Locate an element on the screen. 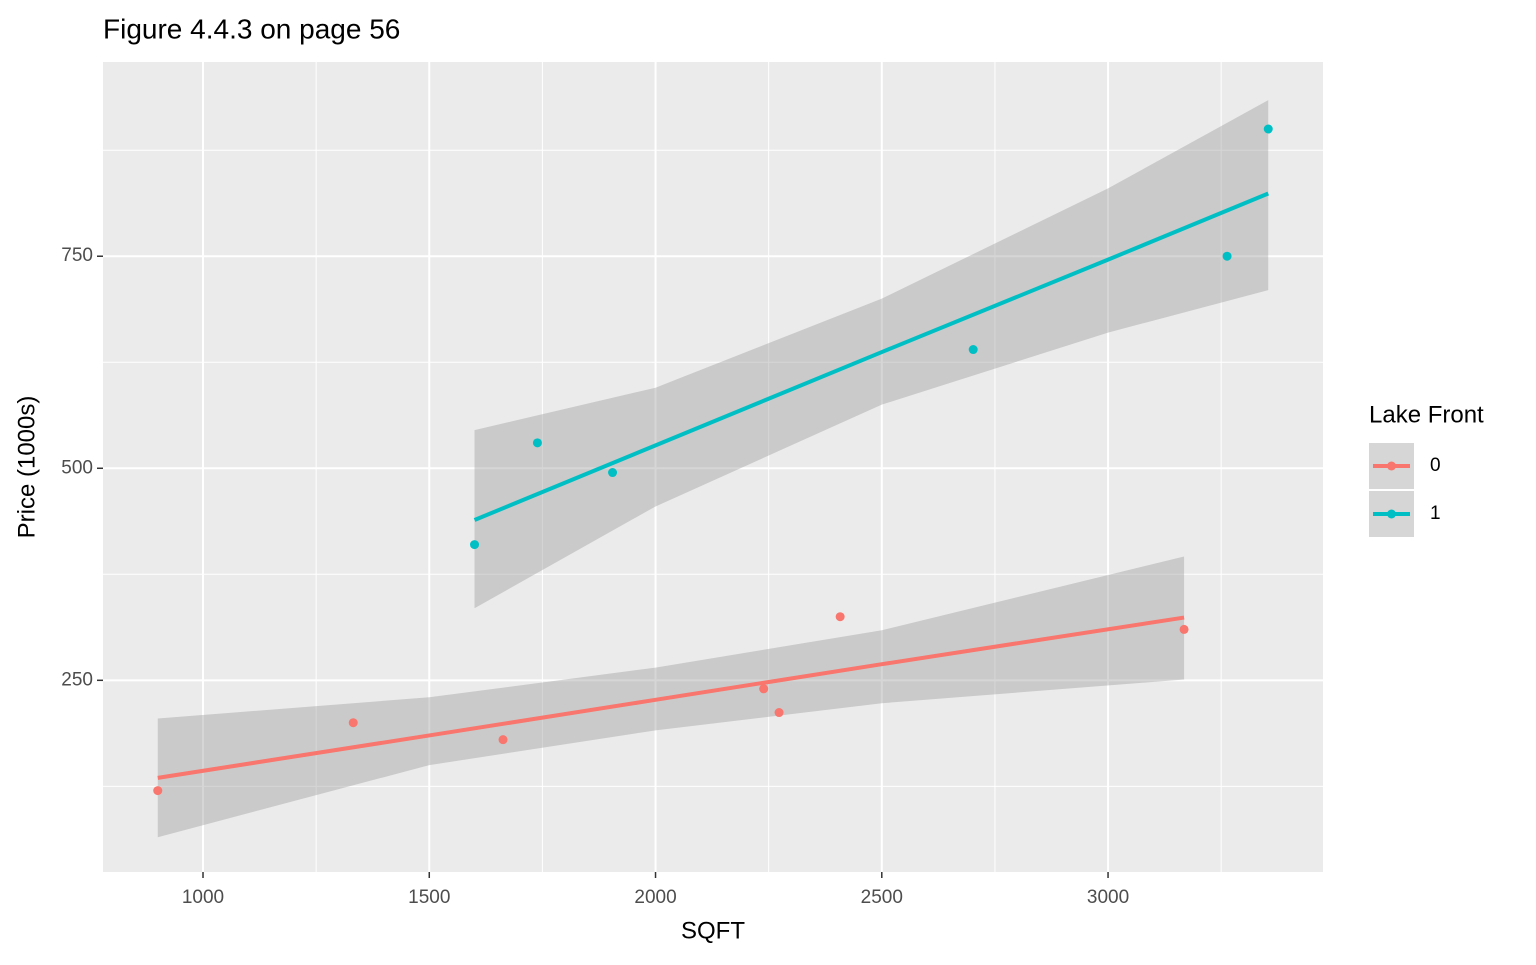 The width and height of the screenshot is (1536, 965). x-tick-label: 2000 is located at coordinates (655, 897).